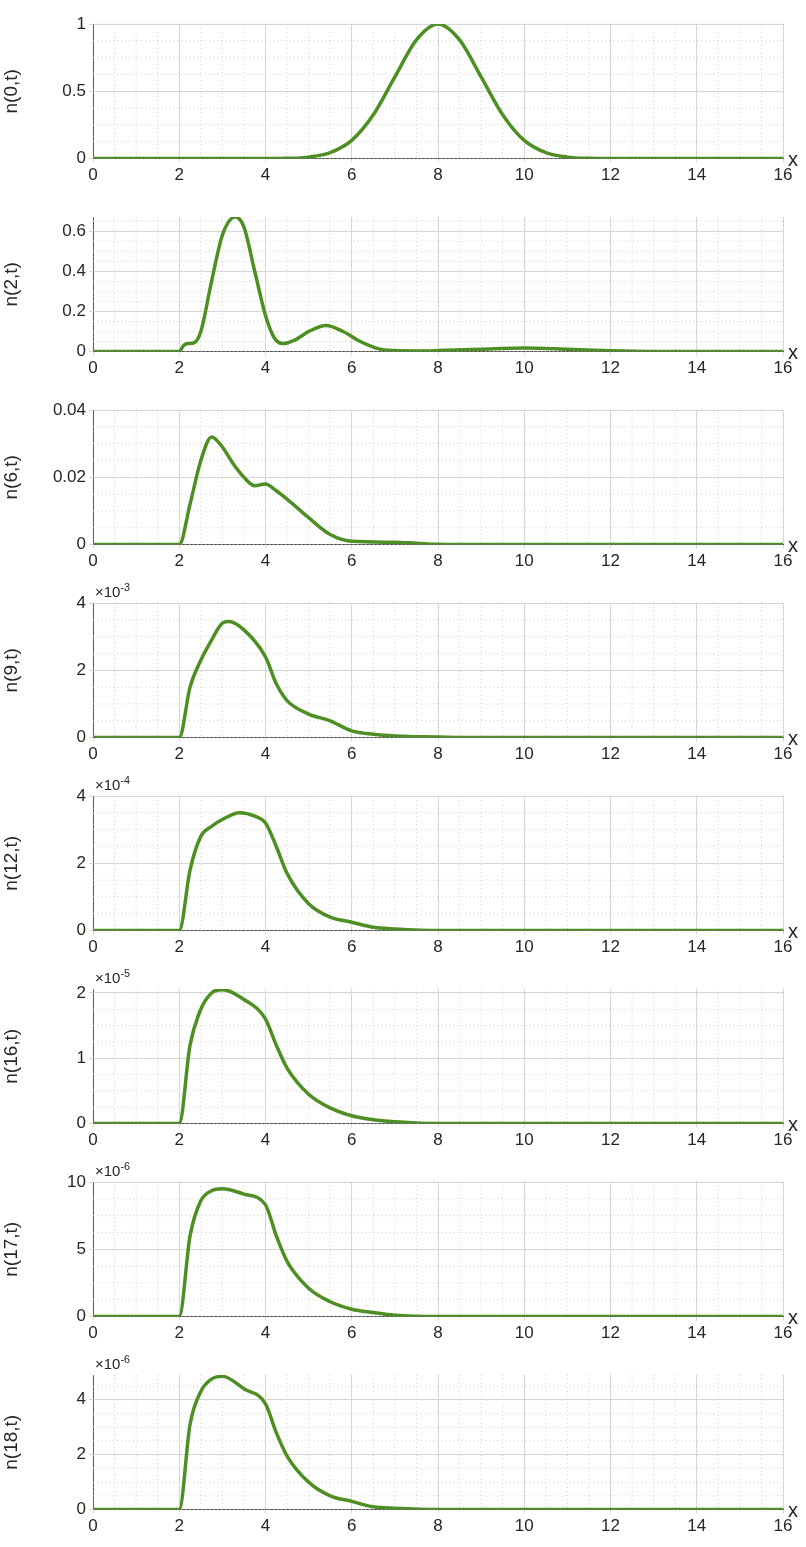 The height and width of the screenshot is (1547, 806). Describe the element at coordinates (69, 409) in the screenshot. I see `y-tick-label: 0.04` at that location.